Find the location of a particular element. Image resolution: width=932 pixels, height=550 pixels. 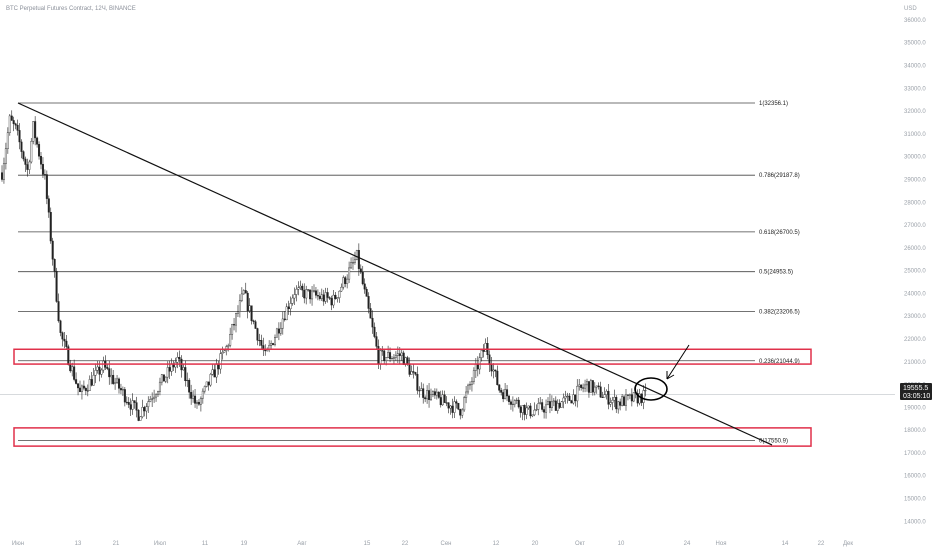

price-axis-tick-5: 31000.0 is located at coordinates (915, 135).